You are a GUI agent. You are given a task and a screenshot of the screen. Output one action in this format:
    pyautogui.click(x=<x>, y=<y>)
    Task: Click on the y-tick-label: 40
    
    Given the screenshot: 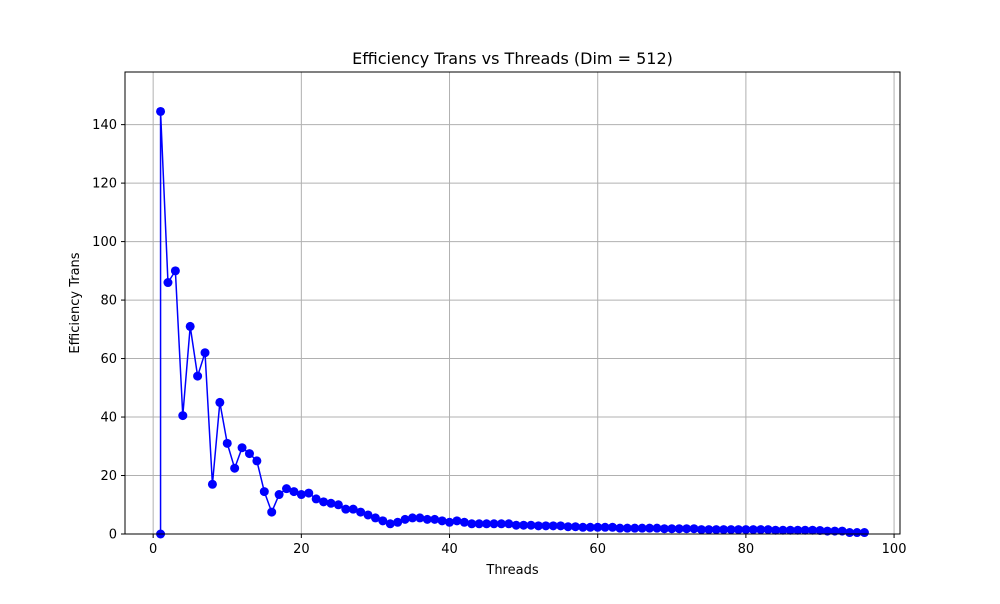 What is the action you would take?
    pyautogui.click(x=108, y=418)
    